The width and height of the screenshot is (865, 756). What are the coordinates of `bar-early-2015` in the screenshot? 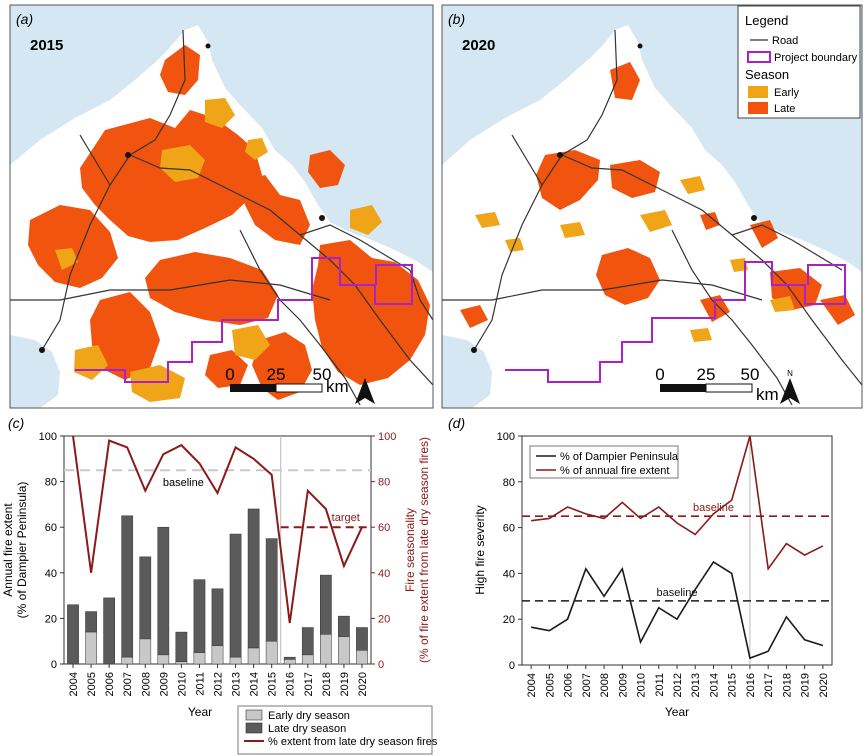 It's located at (271, 652).